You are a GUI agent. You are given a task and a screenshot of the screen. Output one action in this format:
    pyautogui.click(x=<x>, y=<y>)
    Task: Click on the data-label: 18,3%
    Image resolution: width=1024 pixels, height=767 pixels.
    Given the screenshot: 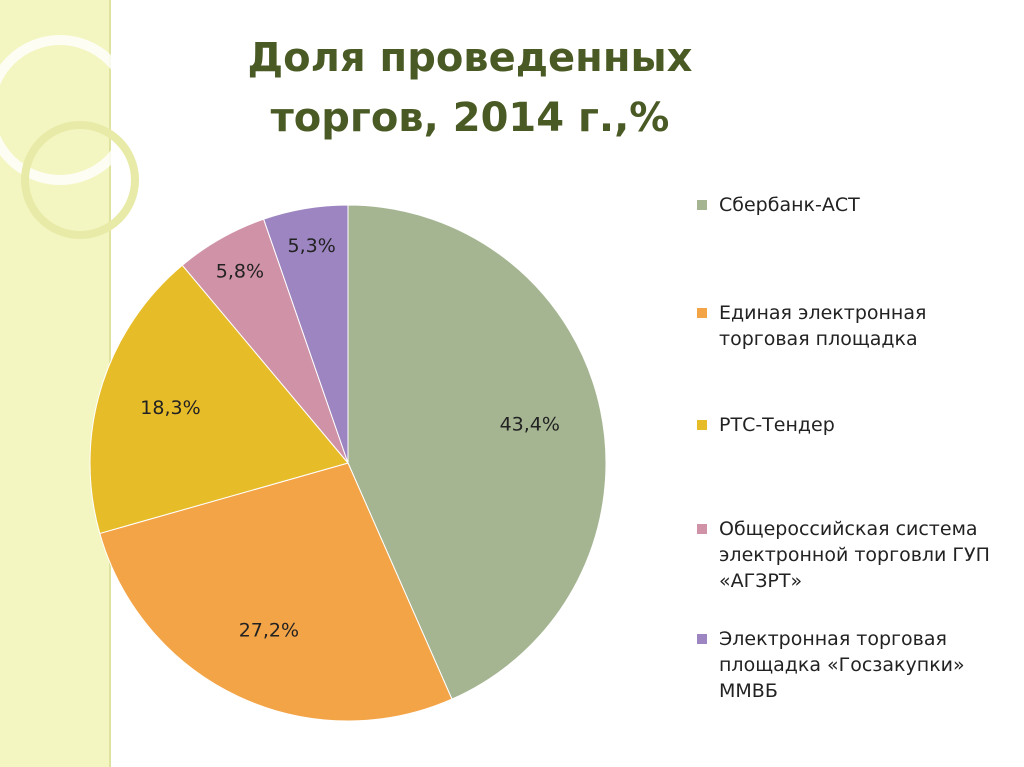 What is the action you would take?
    pyautogui.click(x=170, y=408)
    